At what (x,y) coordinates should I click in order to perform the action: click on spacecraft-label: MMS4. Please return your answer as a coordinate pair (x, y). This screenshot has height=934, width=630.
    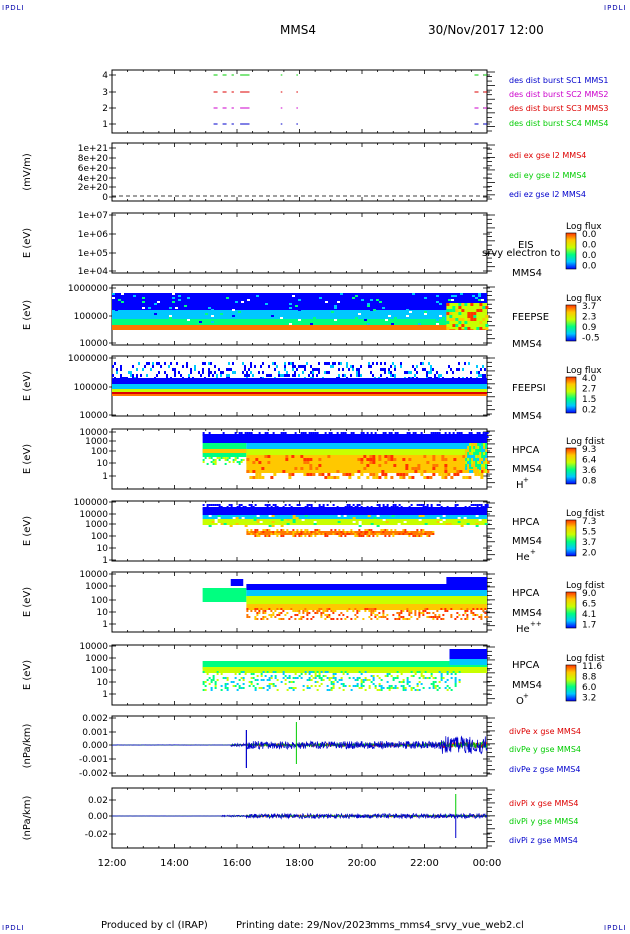
    Looking at the image, I should click on (527, 416).